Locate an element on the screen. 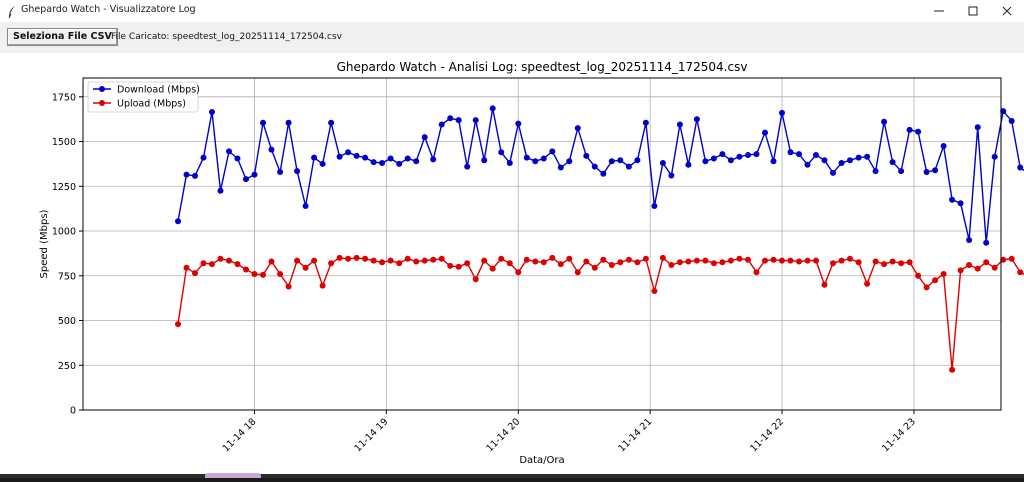 The image size is (1024, 482). maximize-icon is located at coordinates (973, 11).